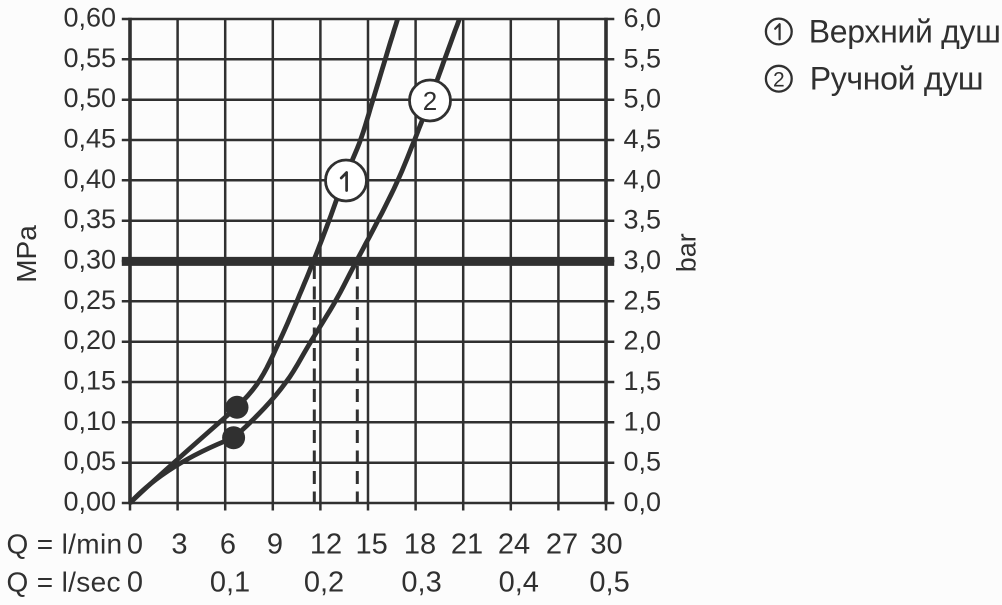  Describe the element at coordinates (643, 18) in the screenshot. I see `svg-text: 6,0` at that location.